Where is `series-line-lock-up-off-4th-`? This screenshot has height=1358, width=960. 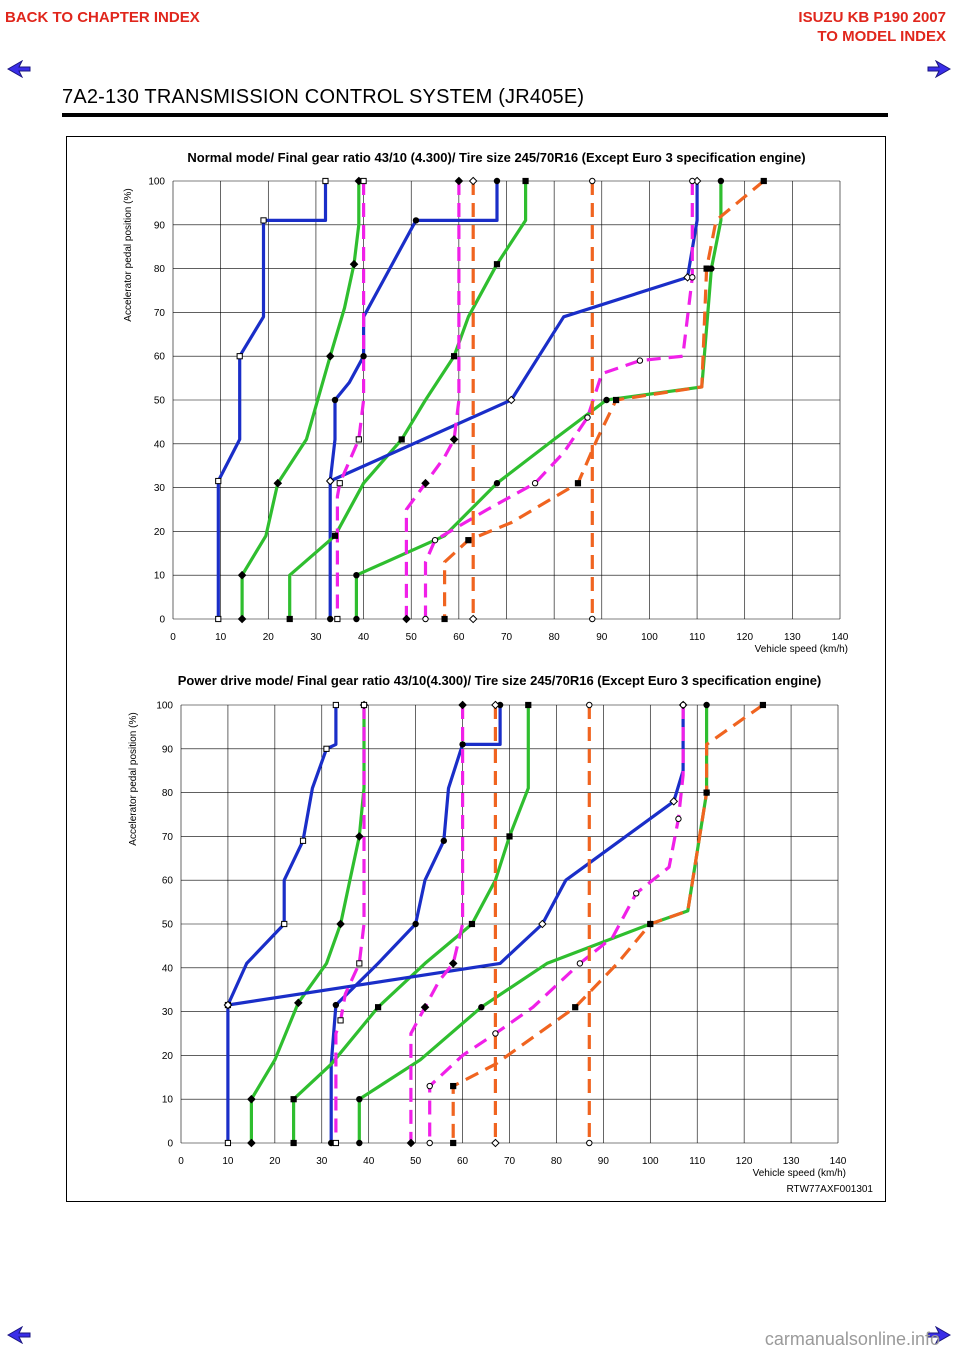
series-line-lock-up-off-4th- is located at coordinates (607, 923).